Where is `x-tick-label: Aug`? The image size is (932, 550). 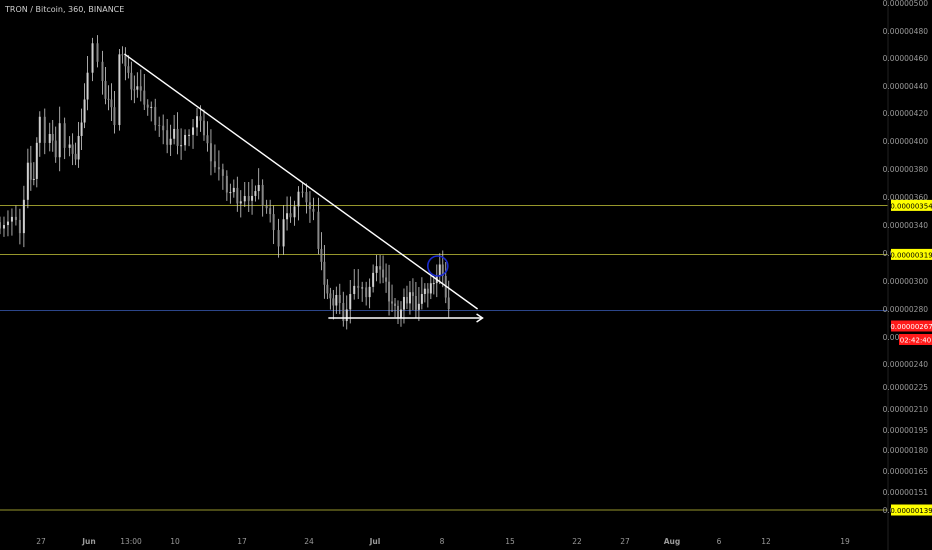 x-tick-label: Aug is located at coordinates (672, 541).